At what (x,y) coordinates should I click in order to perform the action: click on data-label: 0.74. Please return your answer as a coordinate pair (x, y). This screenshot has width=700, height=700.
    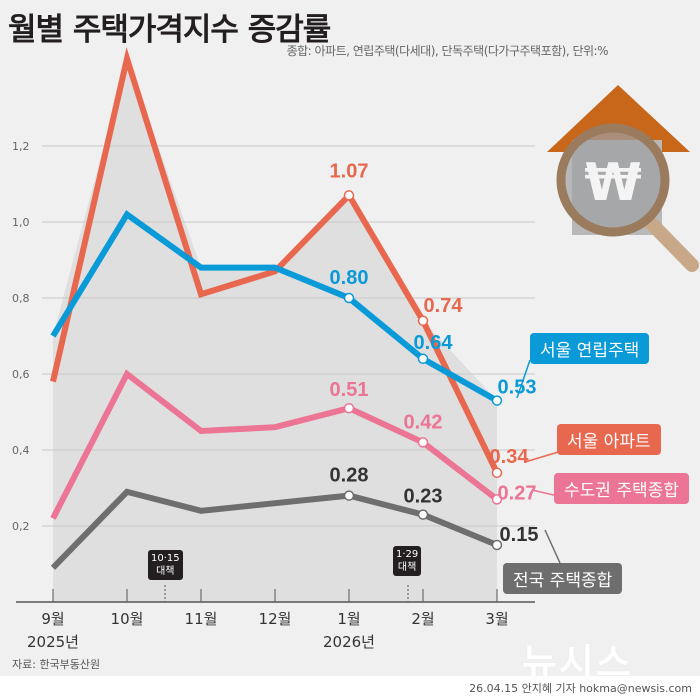
    Looking at the image, I should click on (444, 306).